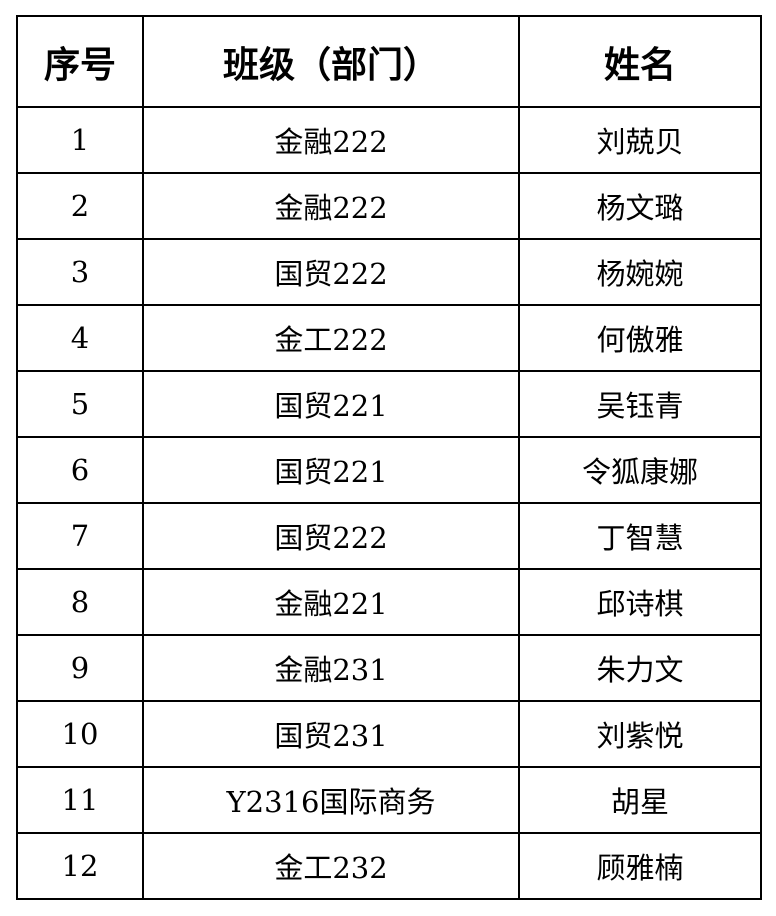  What do you see at coordinates (640, 602) in the screenshot?
I see `cell-name: 邱诗棋` at bounding box center [640, 602].